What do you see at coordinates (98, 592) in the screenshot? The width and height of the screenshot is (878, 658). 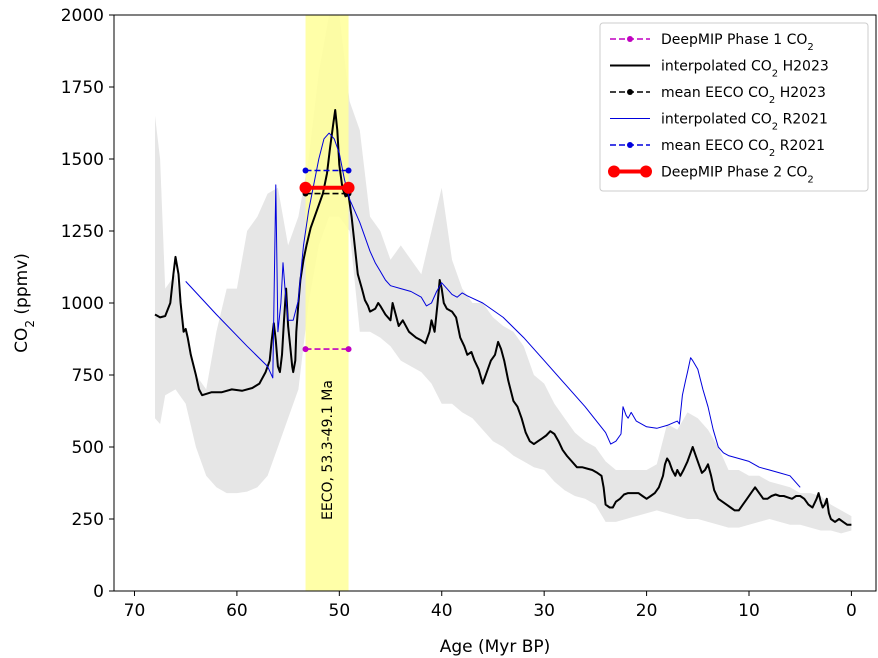 I see `y-tick-label: 0` at bounding box center [98, 592].